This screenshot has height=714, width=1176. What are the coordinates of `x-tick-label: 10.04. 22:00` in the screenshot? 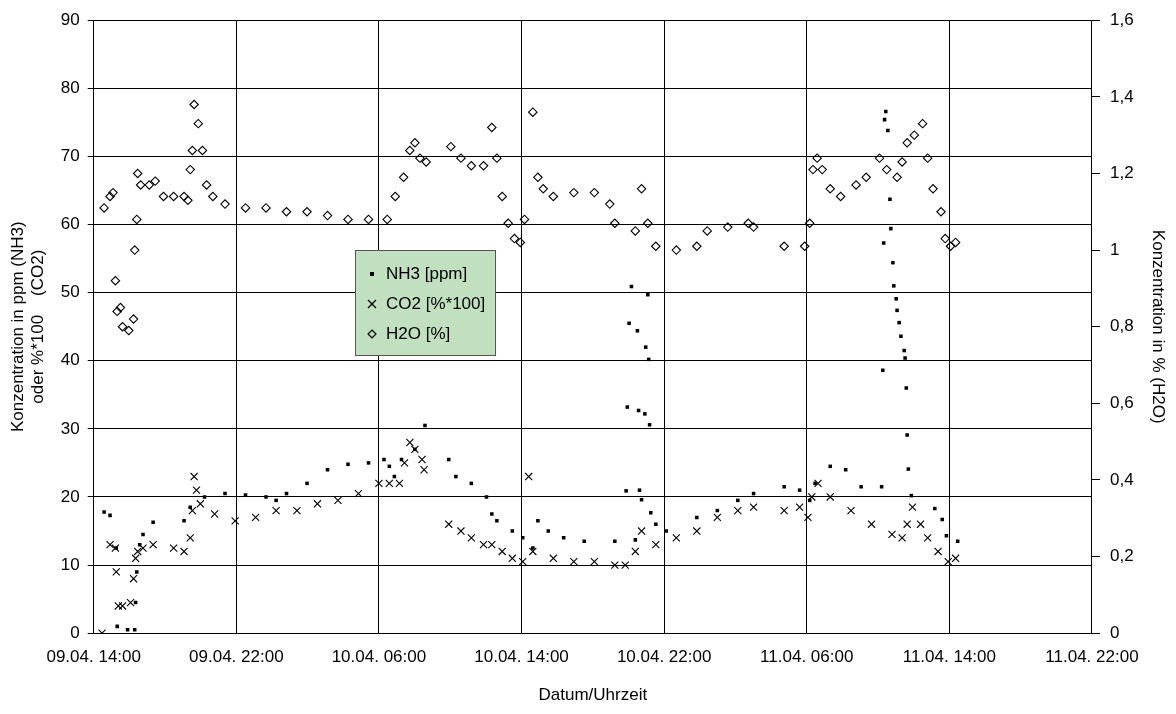 It's located at (664, 657).